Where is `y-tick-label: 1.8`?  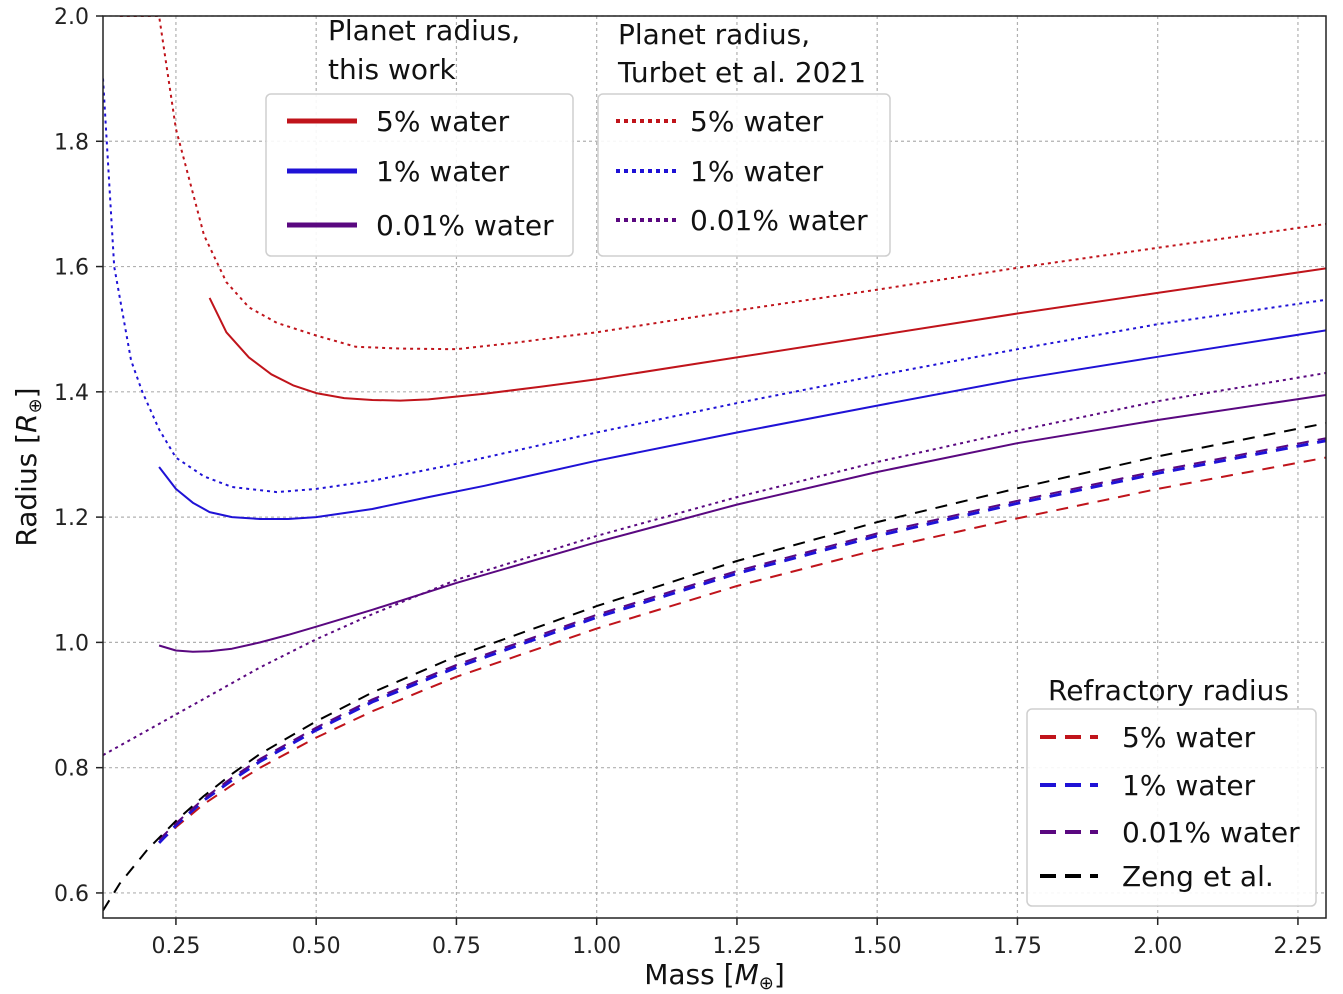
y-tick-label: 1.8 is located at coordinates (71, 142).